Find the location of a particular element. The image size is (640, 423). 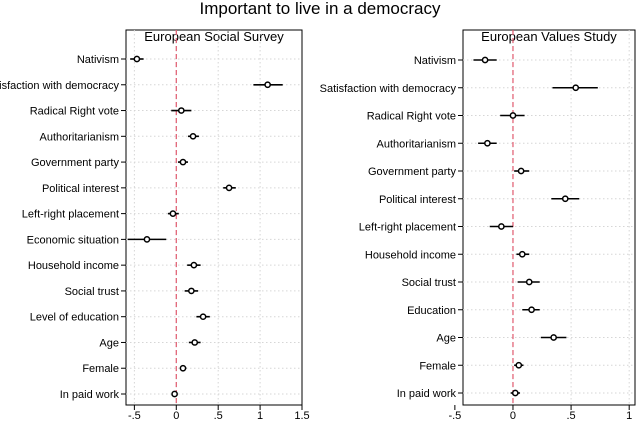

figure-title: Important to live in a democracy is located at coordinates (320, 9).